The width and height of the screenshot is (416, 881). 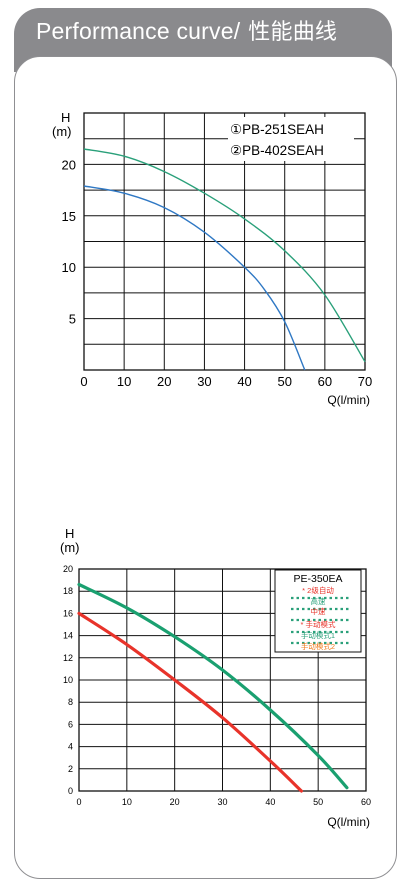 What do you see at coordinates (68, 613) in the screenshot?
I see `y-tick-label: 16` at bounding box center [68, 613].